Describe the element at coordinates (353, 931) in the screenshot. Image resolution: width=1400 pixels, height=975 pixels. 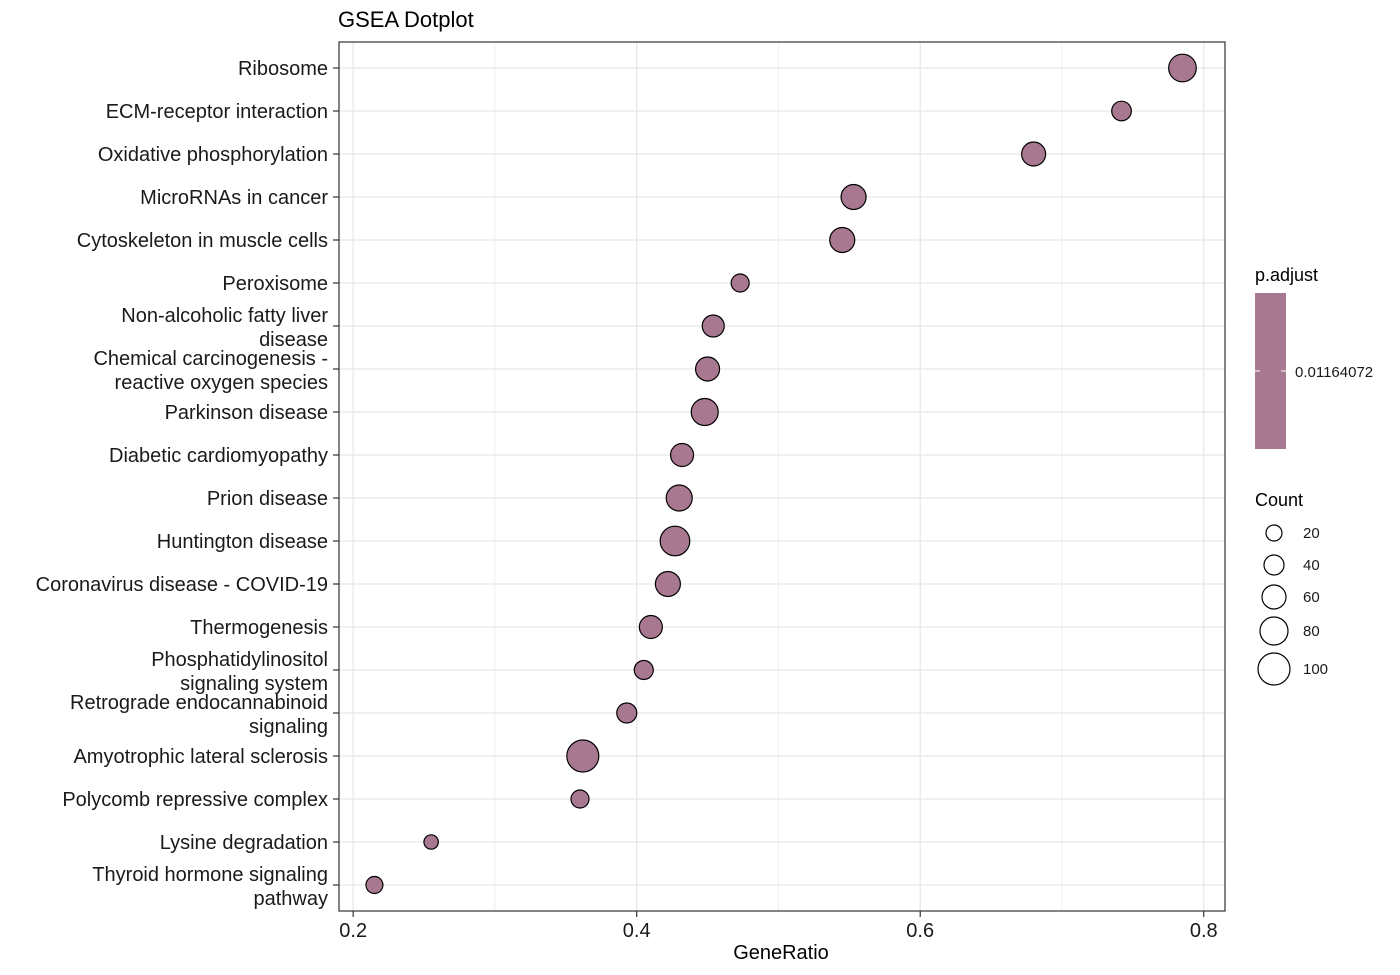
I see `x-tick-label: 0.2` at that location.